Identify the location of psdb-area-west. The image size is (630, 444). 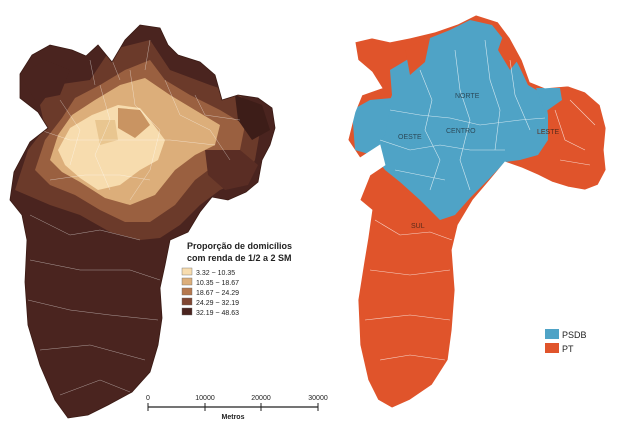
(372, 126).